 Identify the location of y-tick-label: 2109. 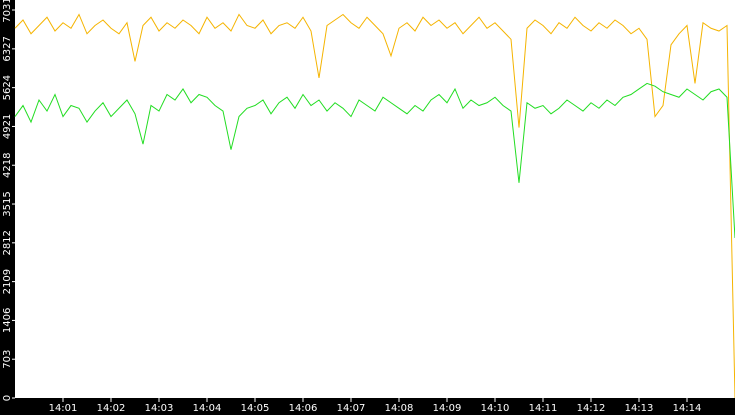
(7, 281).